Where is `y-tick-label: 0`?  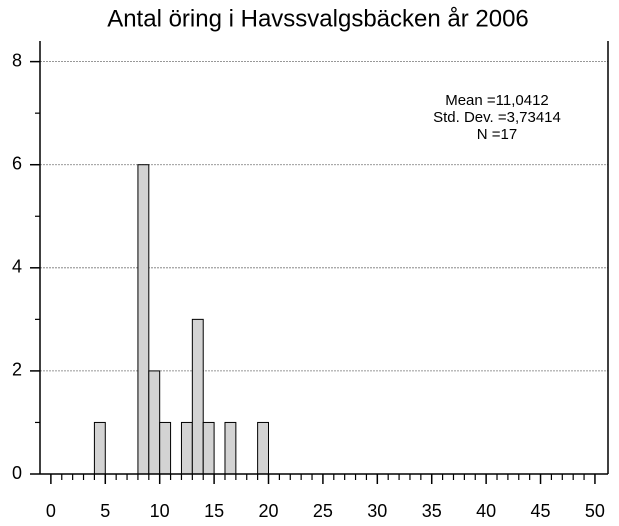
y-tick-label: 0 is located at coordinates (17, 473).